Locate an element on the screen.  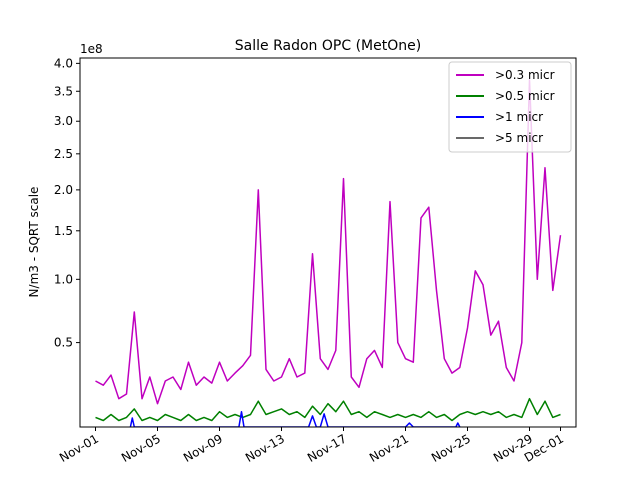
x-tick-label-4: Nov-17 is located at coordinates (327, 447).